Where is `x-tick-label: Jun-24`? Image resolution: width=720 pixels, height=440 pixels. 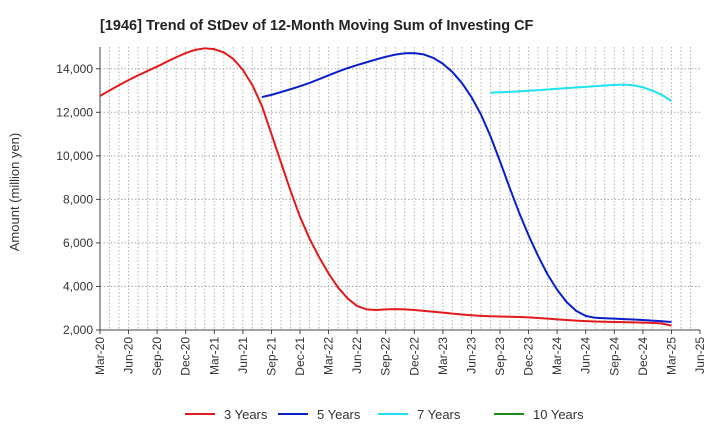
x-tick-label: Jun-24 is located at coordinates (586, 355).